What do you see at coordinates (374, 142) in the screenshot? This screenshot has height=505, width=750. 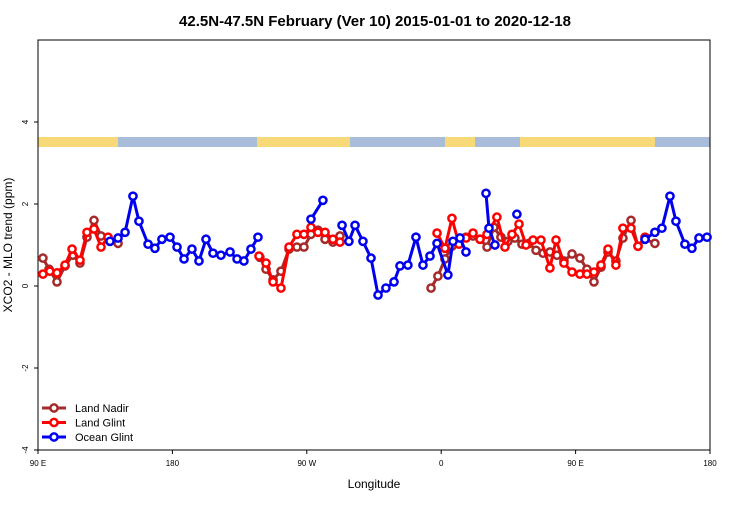 I see `land-ocean-strip` at bounding box center [374, 142].